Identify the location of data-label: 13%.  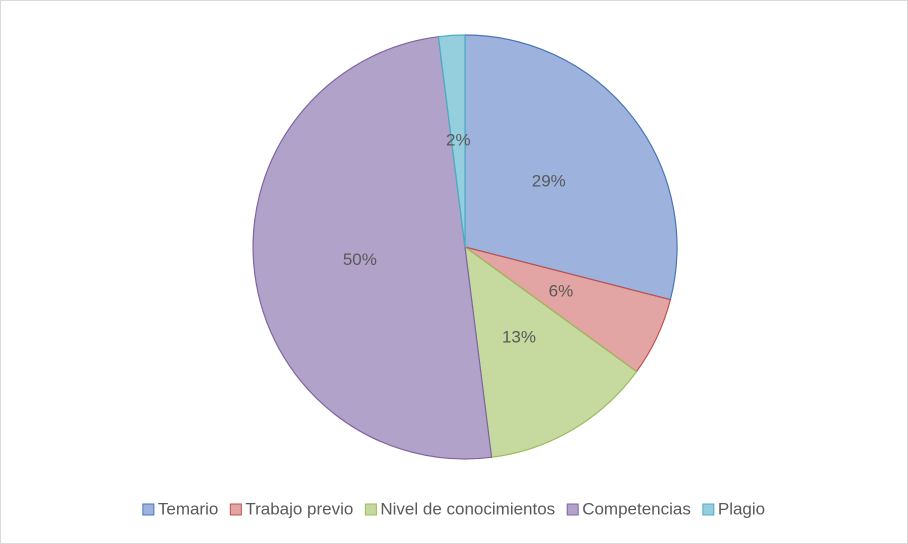
(519, 337).